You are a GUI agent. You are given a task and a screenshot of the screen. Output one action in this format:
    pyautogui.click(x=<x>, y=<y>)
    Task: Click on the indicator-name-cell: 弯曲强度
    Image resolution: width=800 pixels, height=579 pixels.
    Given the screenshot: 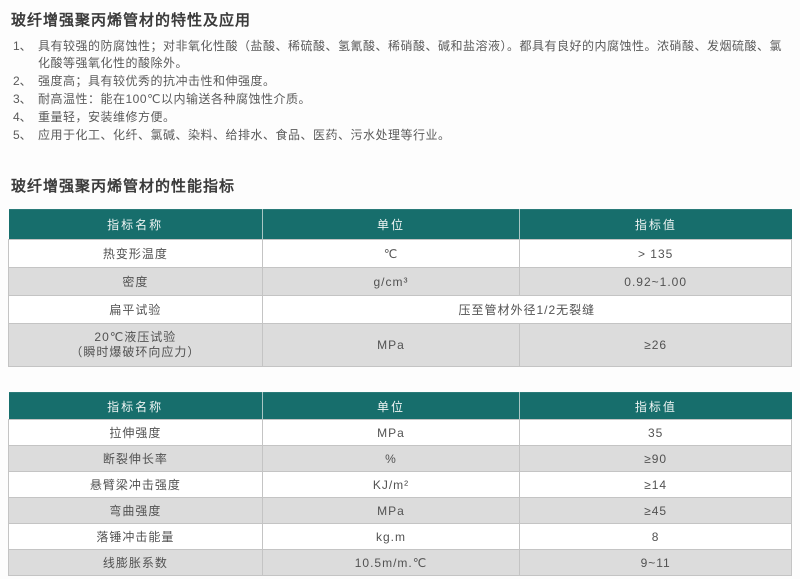 What is the action you would take?
    pyautogui.click(x=135, y=510)
    